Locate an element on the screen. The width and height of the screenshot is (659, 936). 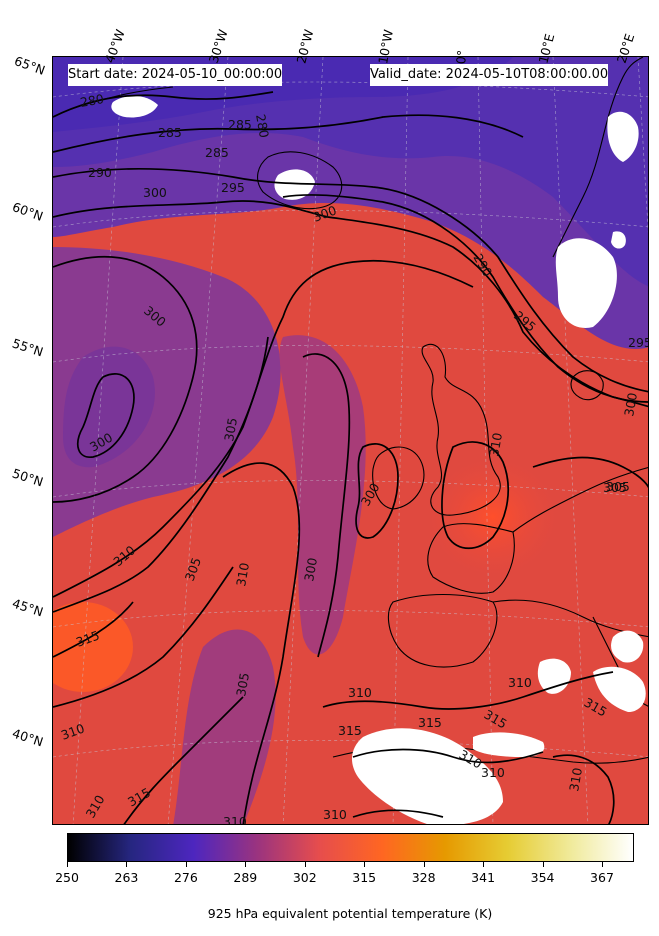
latitude-label: 55°N is located at coordinates (28, 347).